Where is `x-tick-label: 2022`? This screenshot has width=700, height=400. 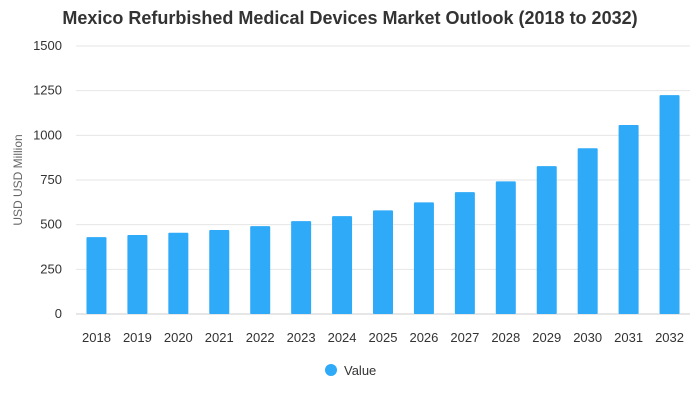 x-tick-label: 2022 is located at coordinates (260, 337).